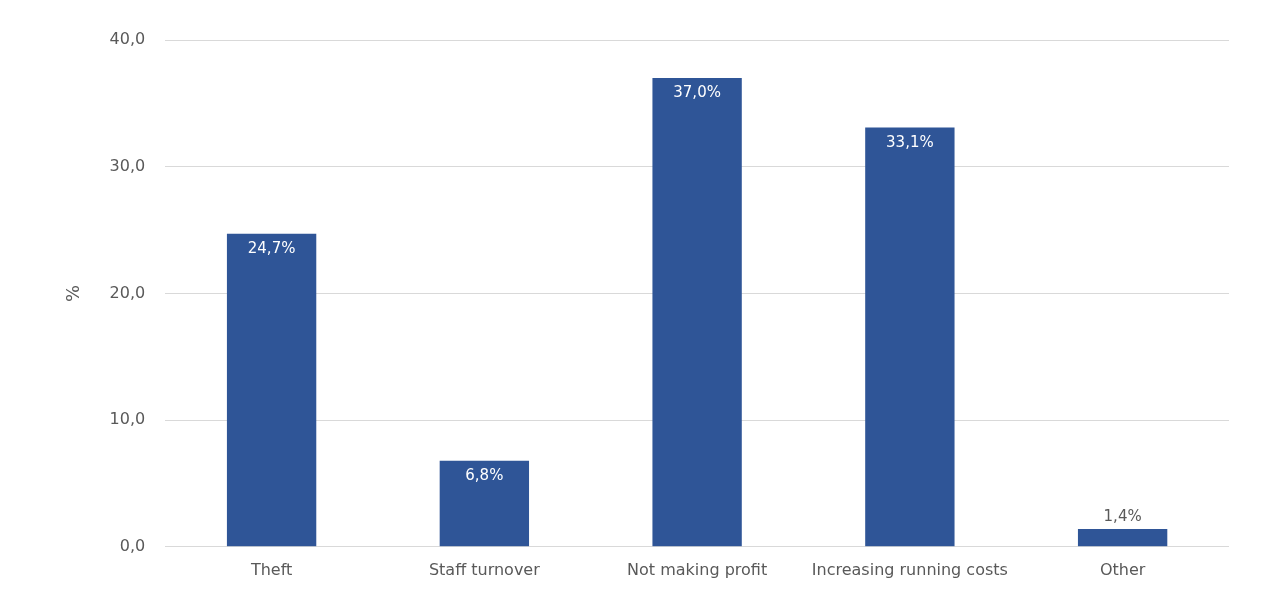 The width and height of the screenshot is (1279, 614). I want to click on y-tick-label: 0,0, so click(132, 545).